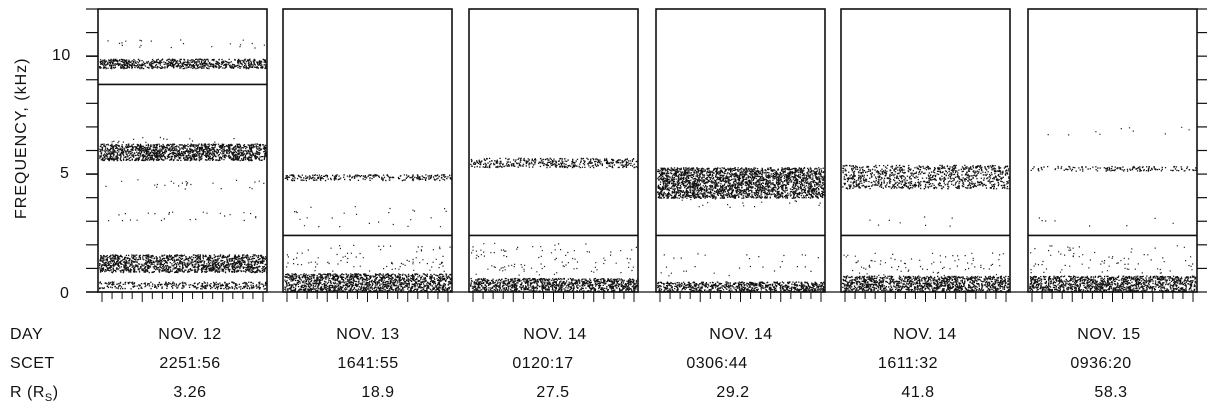  Describe the element at coordinates (61, 55) in the screenshot. I see `y-tick-label-10: 10` at that location.